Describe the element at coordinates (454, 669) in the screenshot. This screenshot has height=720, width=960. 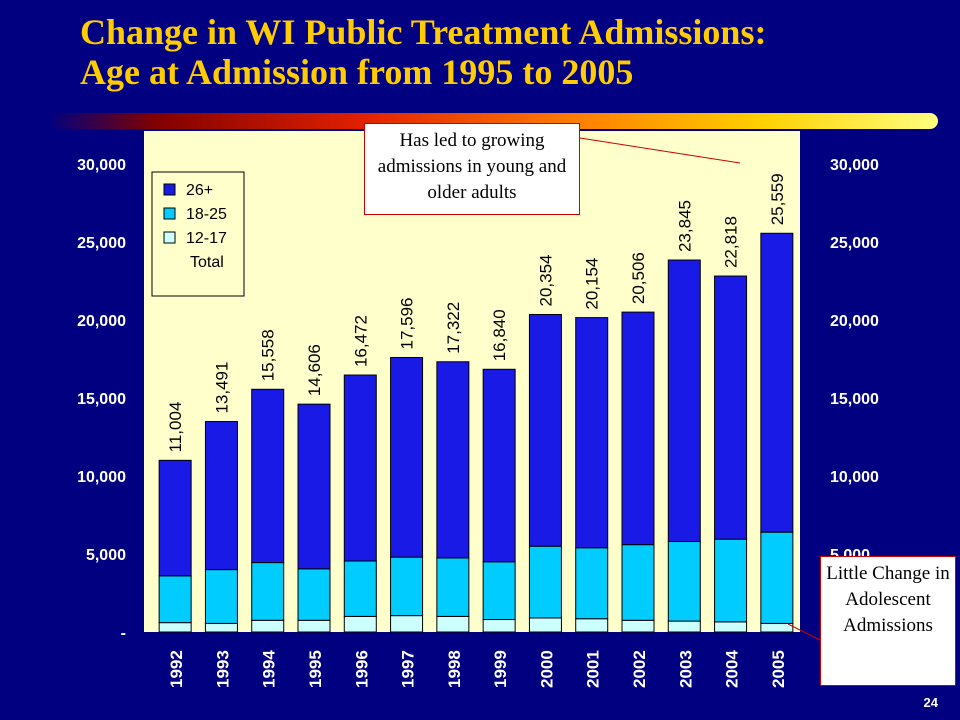
I see `x-tick-label: 1998` at that location.